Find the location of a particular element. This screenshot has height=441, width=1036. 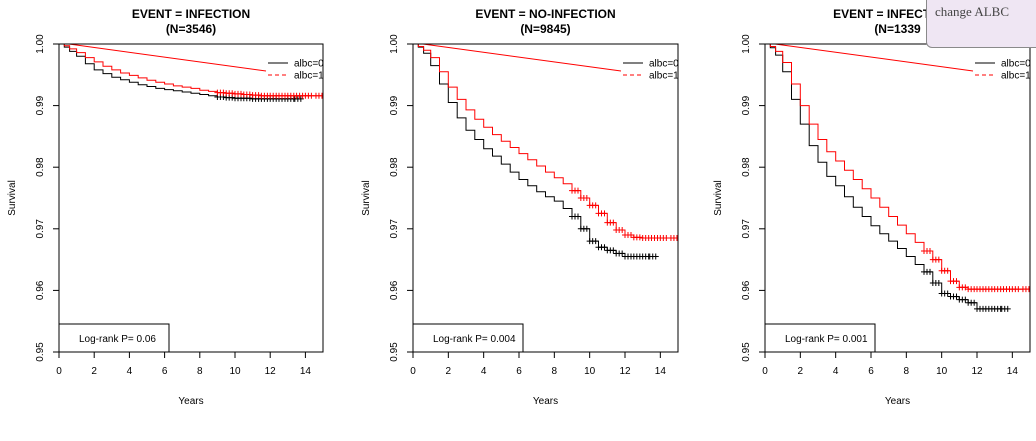

tooltip-popup: change ALBC is located at coordinates (981, 24).